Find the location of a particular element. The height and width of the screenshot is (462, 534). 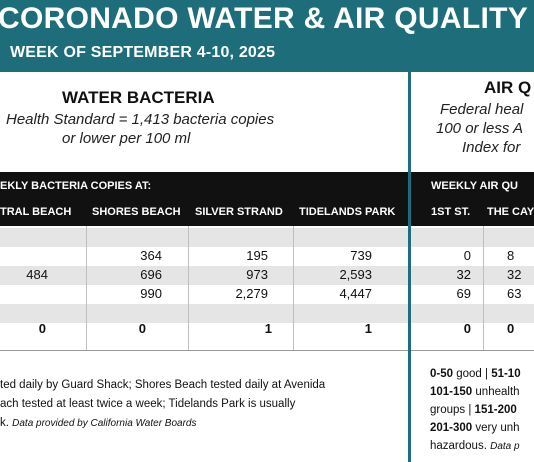

table-cell: 739 is located at coordinates (361, 255).